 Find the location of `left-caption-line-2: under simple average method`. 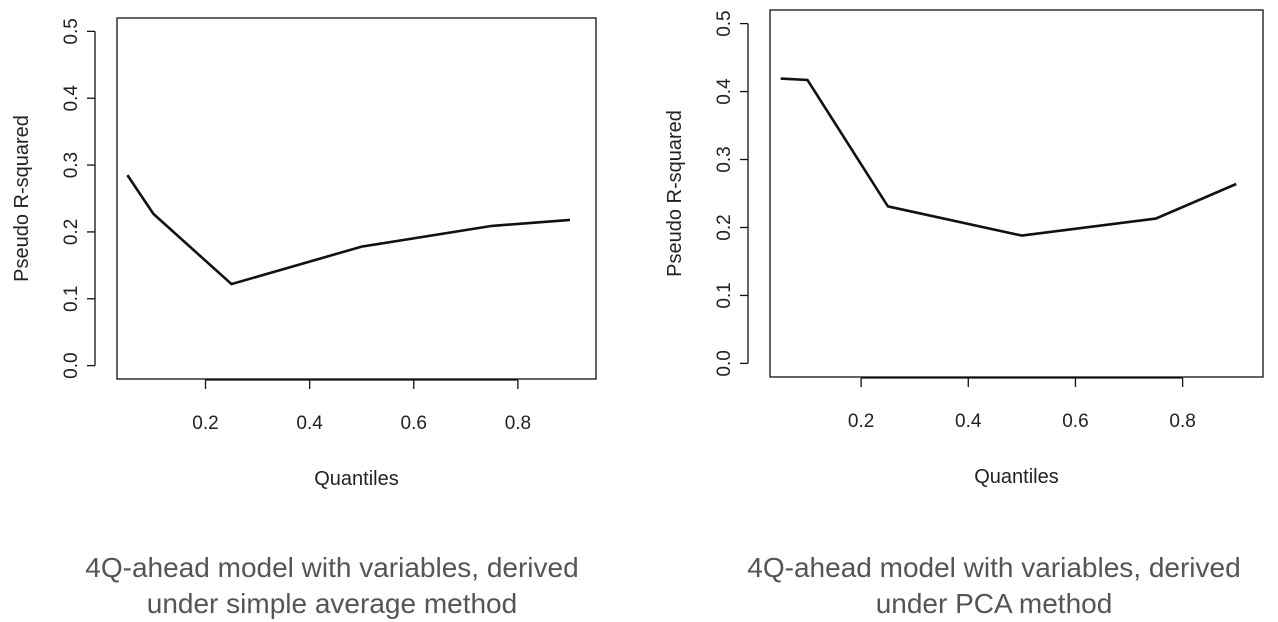

left-caption-line-2: under simple average method is located at coordinates (332, 603).